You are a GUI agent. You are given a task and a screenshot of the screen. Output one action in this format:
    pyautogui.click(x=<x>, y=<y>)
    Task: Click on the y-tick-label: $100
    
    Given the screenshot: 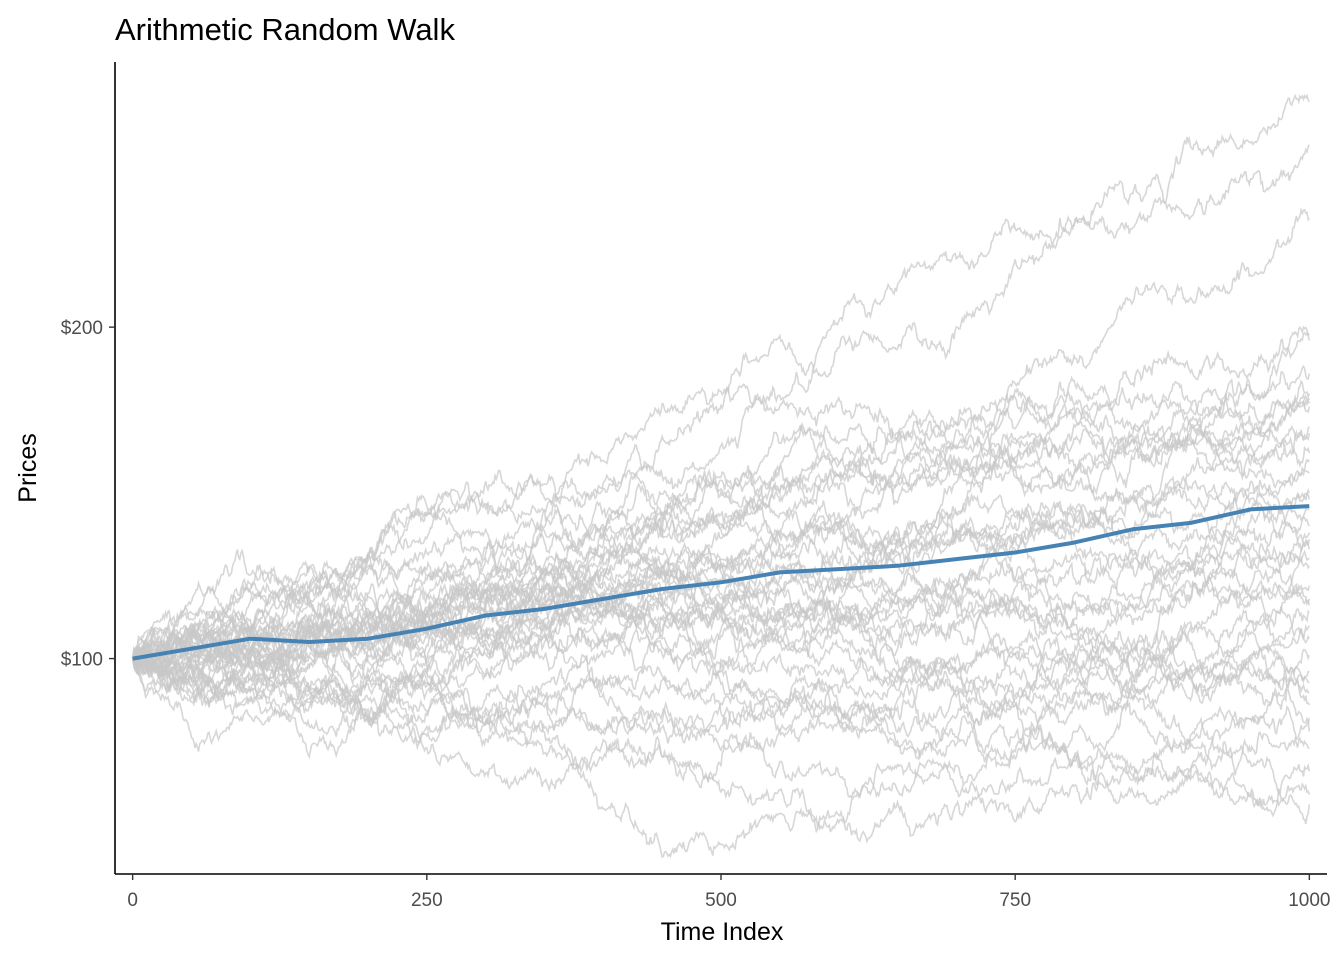 What is the action you would take?
    pyautogui.click(x=82, y=660)
    